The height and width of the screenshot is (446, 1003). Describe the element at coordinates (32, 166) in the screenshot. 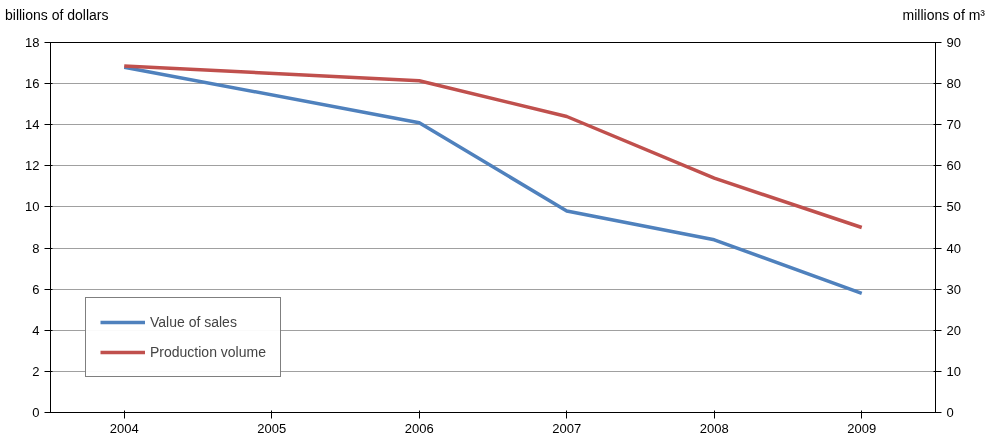

I see `y-tick-label: 12` at that location.